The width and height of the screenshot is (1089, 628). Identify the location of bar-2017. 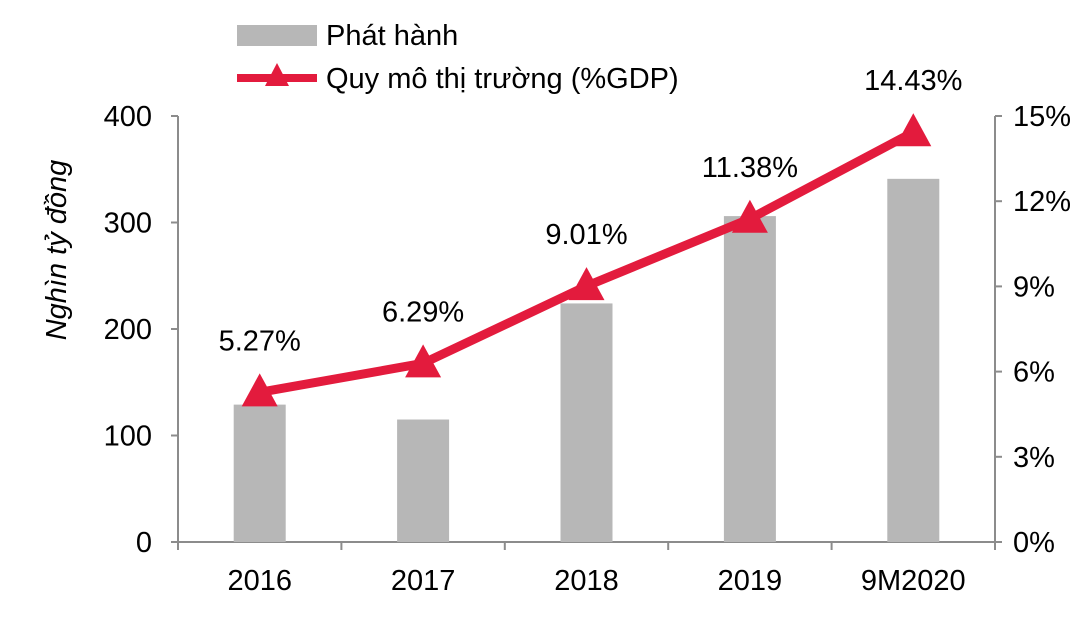
(423, 480).